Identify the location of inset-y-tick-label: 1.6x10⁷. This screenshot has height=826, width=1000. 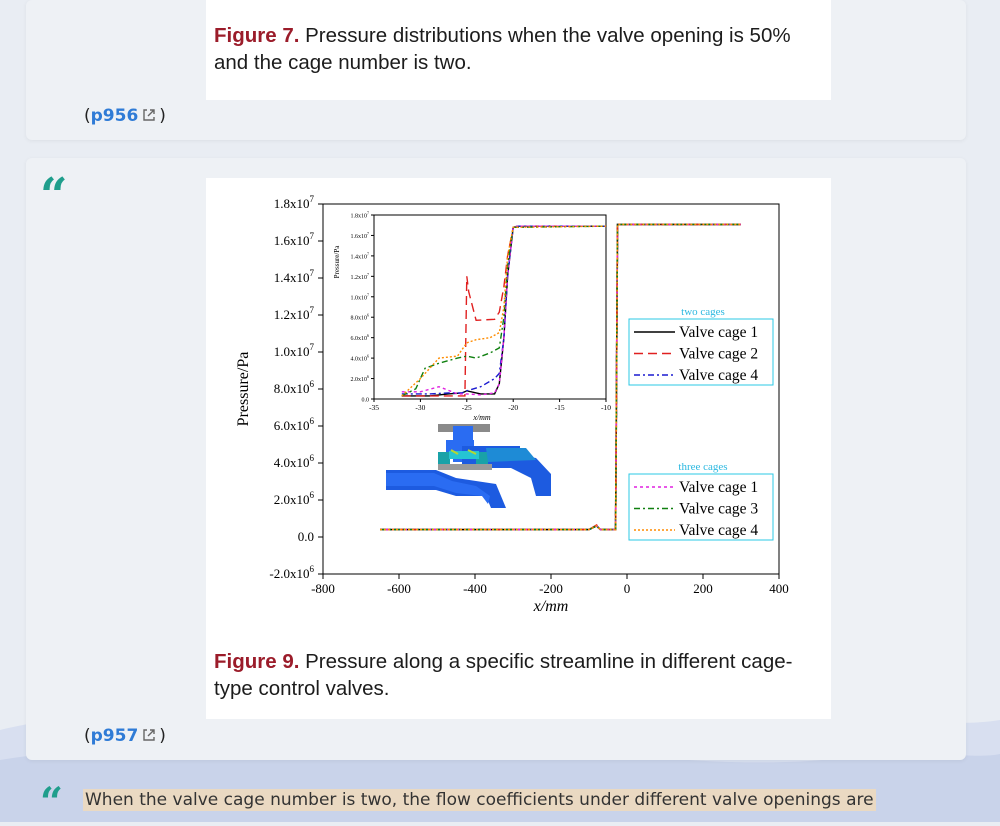
(360, 235).